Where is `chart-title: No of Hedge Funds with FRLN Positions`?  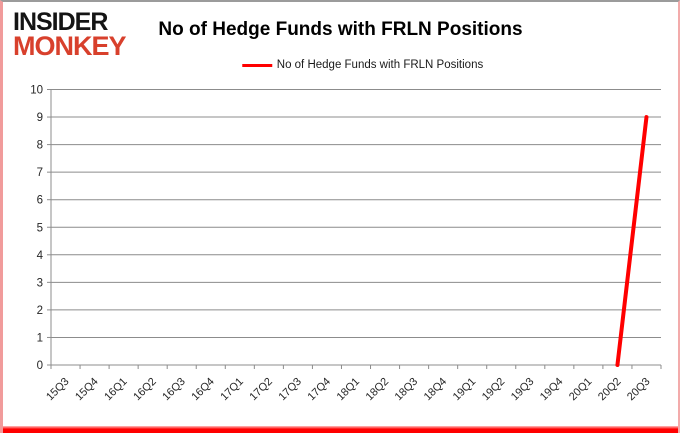 chart-title: No of Hedge Funds with FRLN Positions is located at coordinates (340, 29).